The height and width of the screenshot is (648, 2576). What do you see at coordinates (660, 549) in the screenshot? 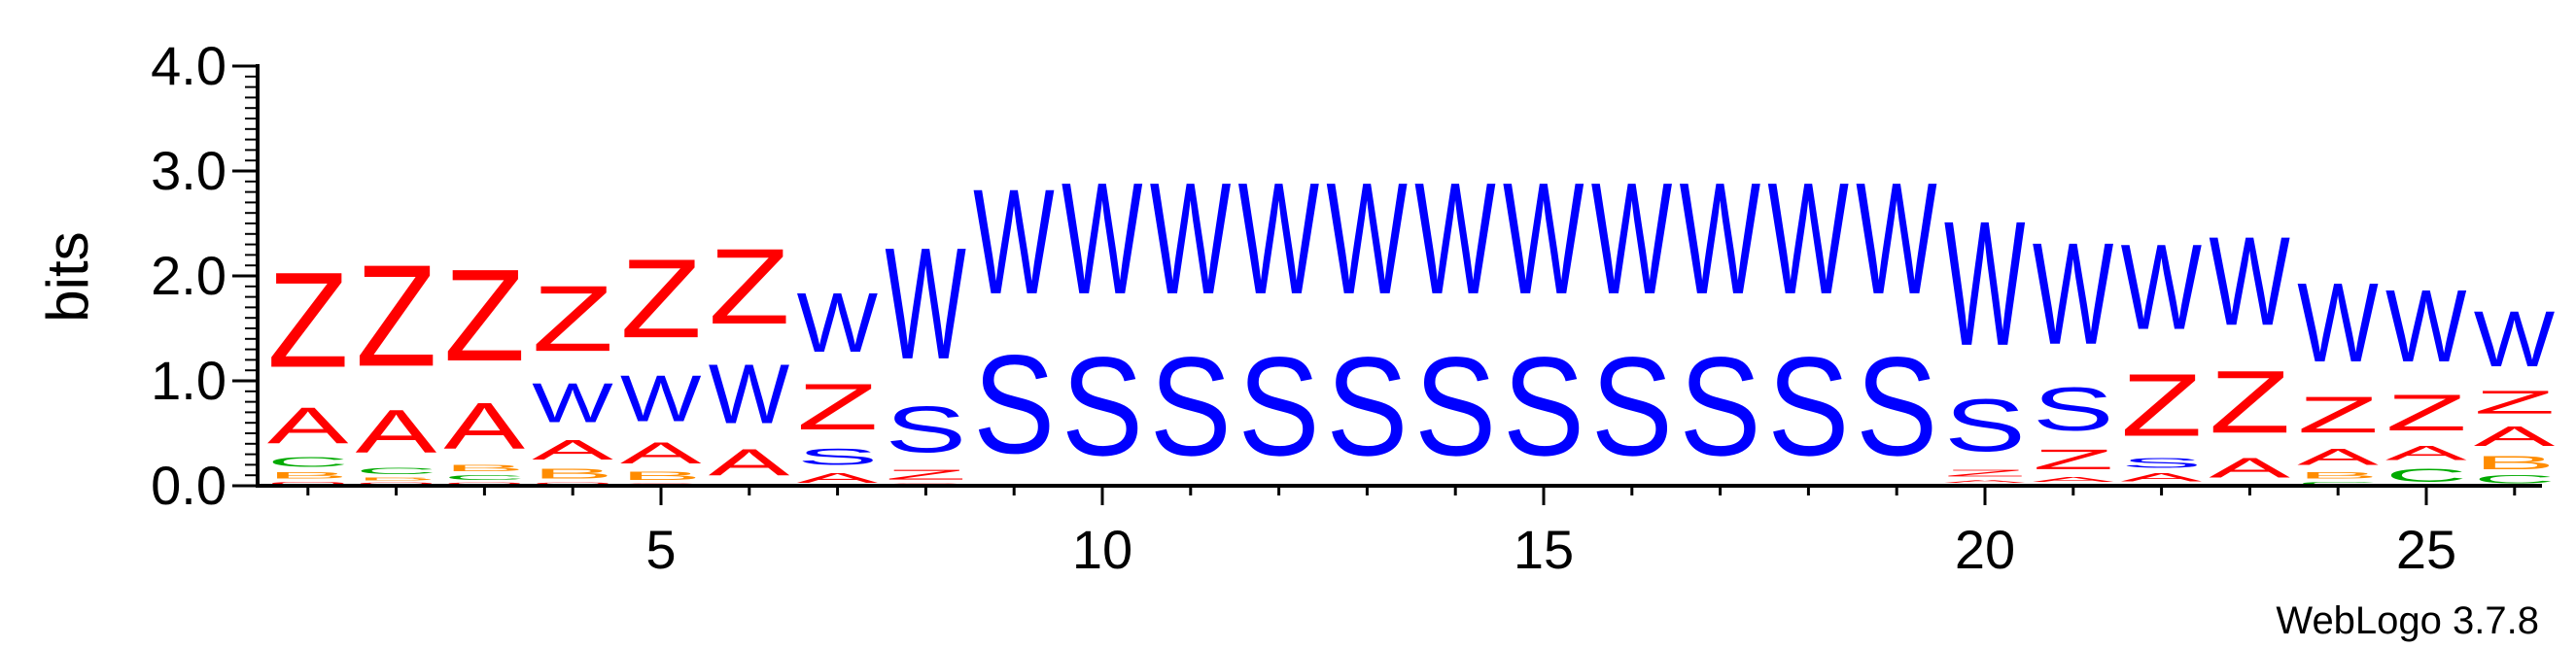
I see `x-tick-label: 5` at bounding box center [660, 549].